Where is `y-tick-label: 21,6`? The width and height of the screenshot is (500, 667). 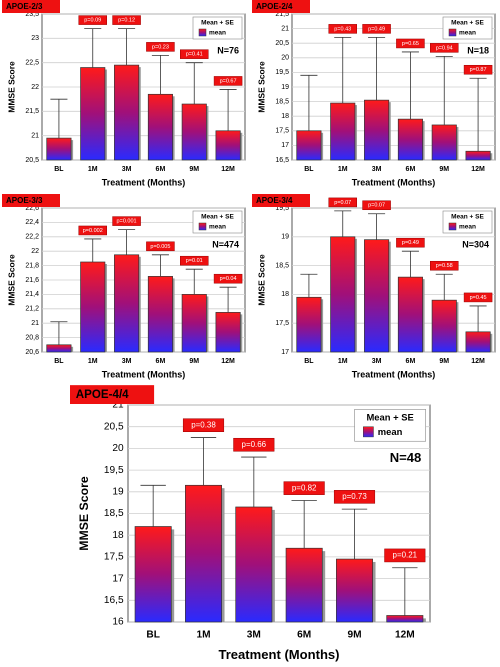
y-tick-label: 21,6 is located at coordinates (32, 280).